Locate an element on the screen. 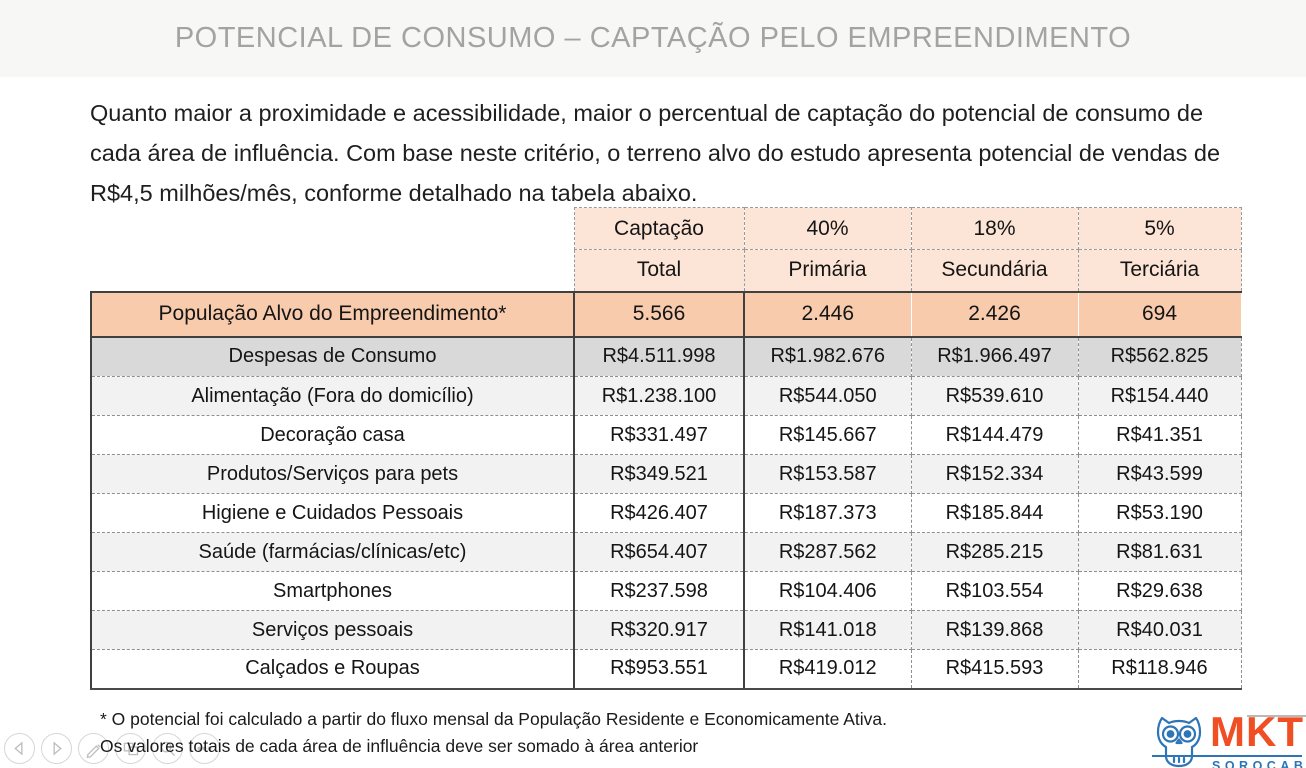 The width and height of the screenshot is (1306, 768). table-header-row-capture: Captação 40% 18% 5% is located at coordinates (666, 228).